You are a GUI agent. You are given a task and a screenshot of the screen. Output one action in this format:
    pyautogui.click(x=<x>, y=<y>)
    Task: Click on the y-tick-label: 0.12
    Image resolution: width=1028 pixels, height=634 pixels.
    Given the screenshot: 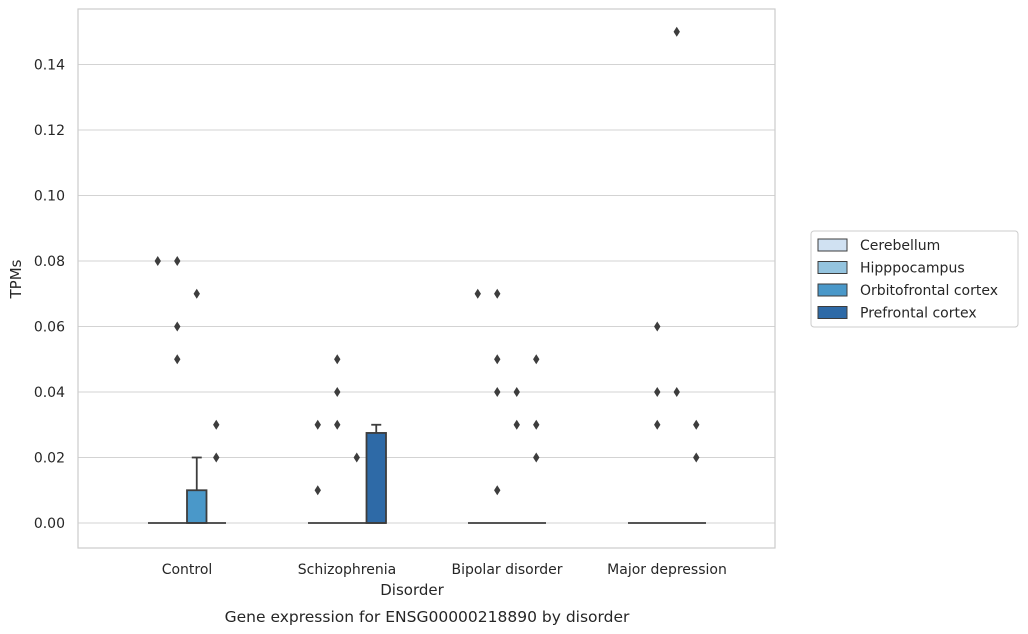 What is the action you would take?
    pyautogui.click(x=49, y=131)
    